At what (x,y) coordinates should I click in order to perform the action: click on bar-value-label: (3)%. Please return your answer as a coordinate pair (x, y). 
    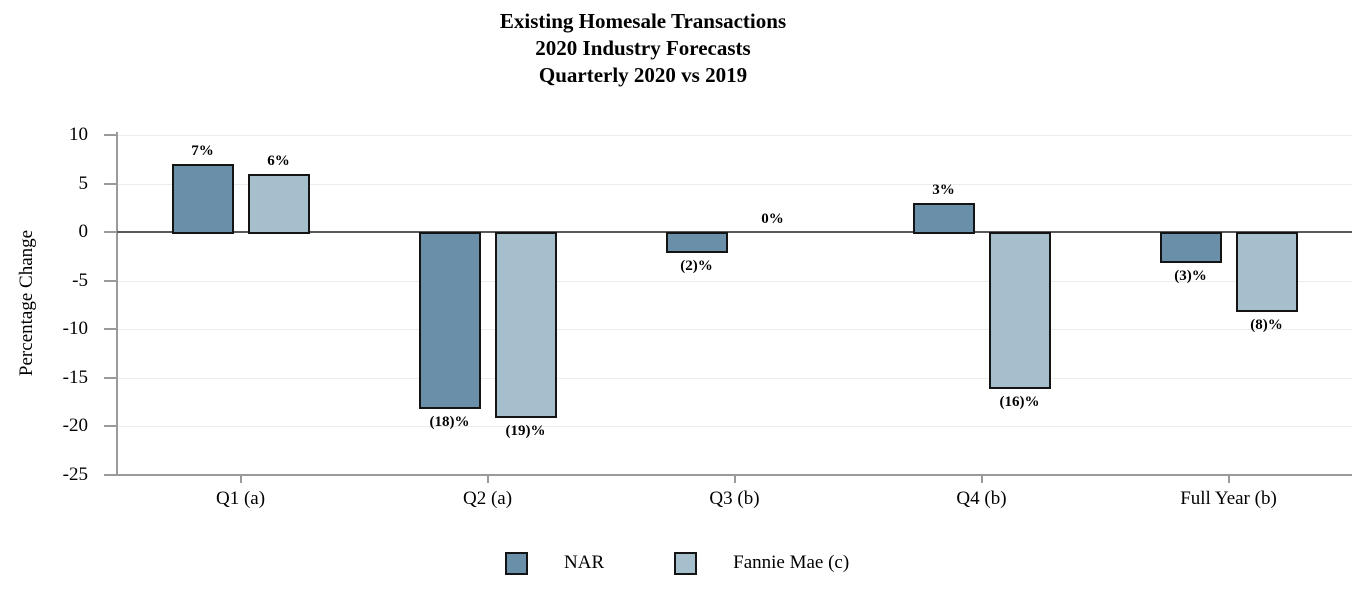
    Looking at the image, I should click on (1190, 276).